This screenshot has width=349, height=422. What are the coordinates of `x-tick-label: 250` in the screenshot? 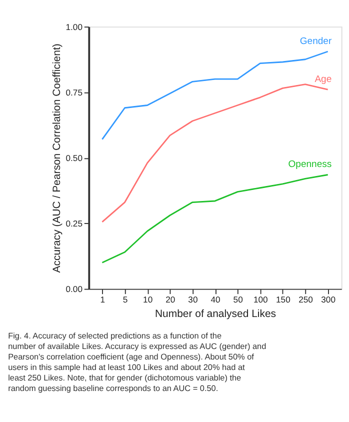 It's located at (306, 299).